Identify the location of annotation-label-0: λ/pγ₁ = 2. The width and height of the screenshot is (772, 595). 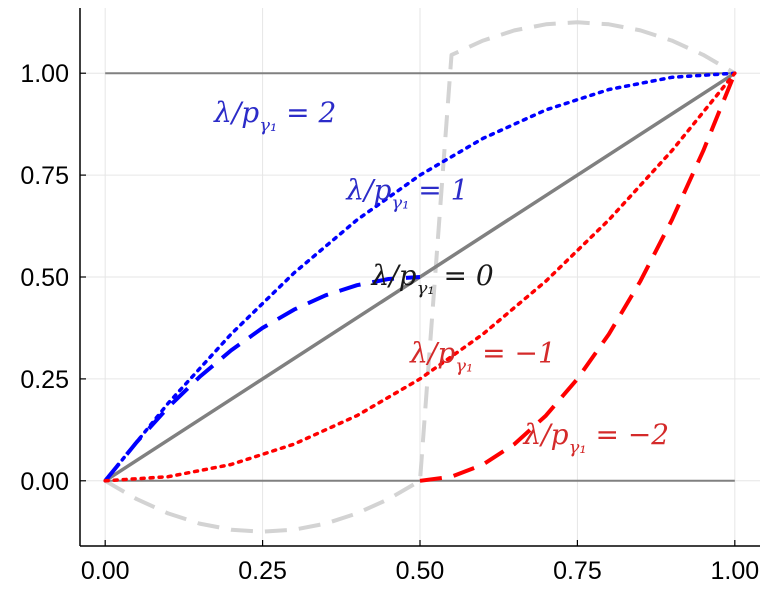
(274, 116).